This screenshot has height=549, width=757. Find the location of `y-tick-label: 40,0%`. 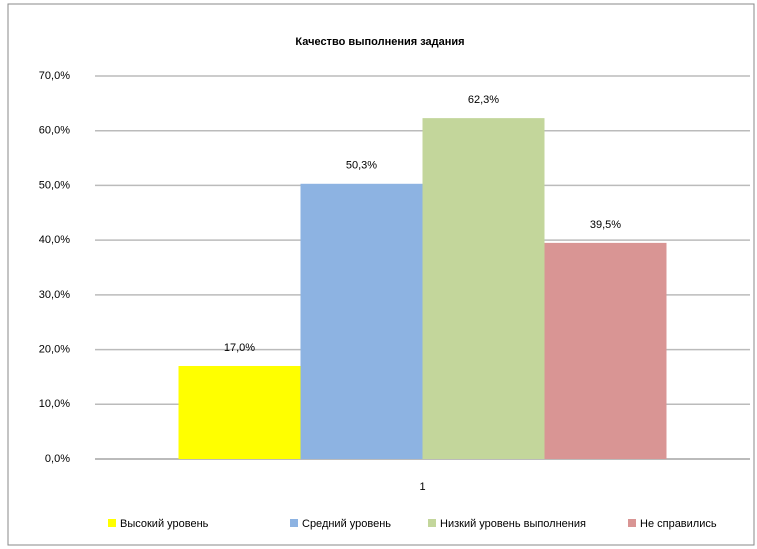

y-tick-label: 40,0% is located at coordinates (54, 240).